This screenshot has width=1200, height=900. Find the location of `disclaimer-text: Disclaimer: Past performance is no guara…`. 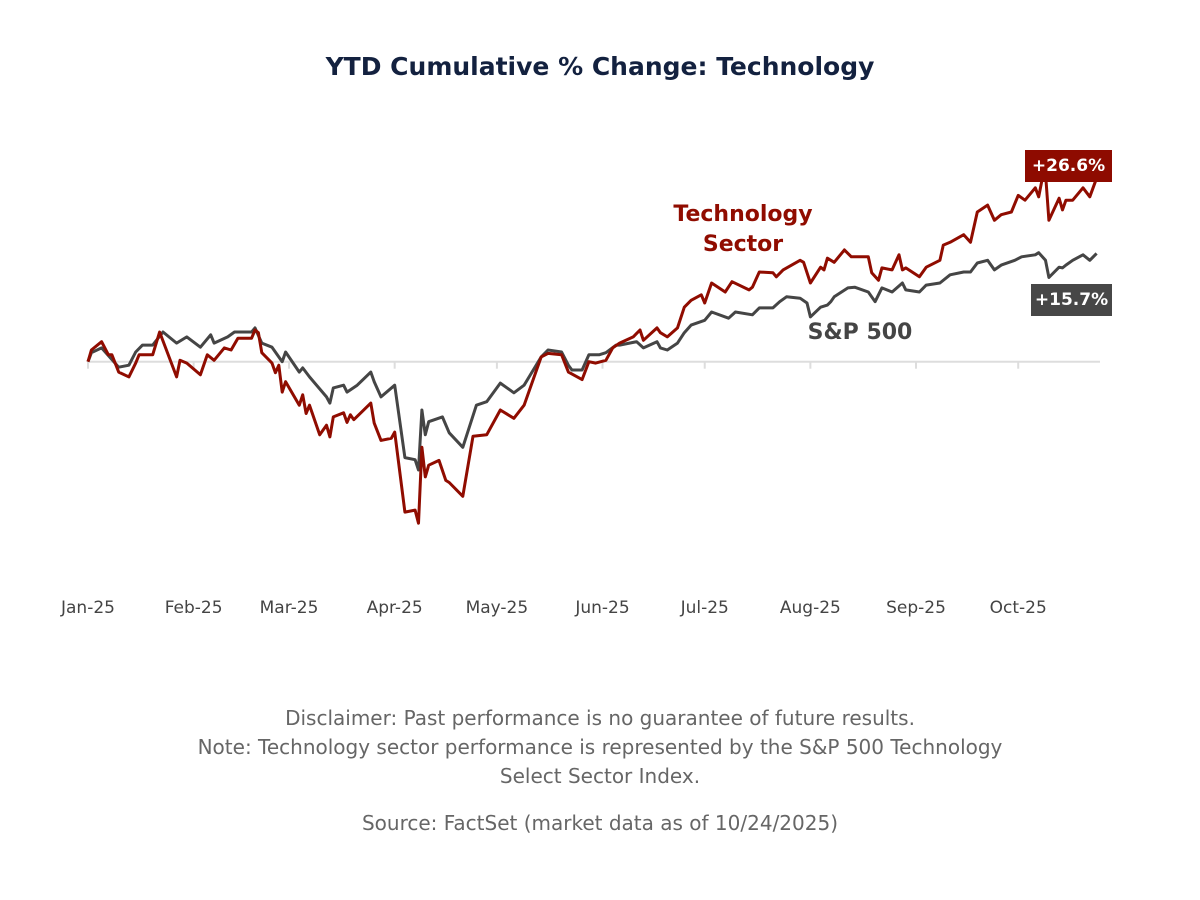

disclaimer-text: Disclaimer: Past performance is no guara… is located at coordinates (600, 718).